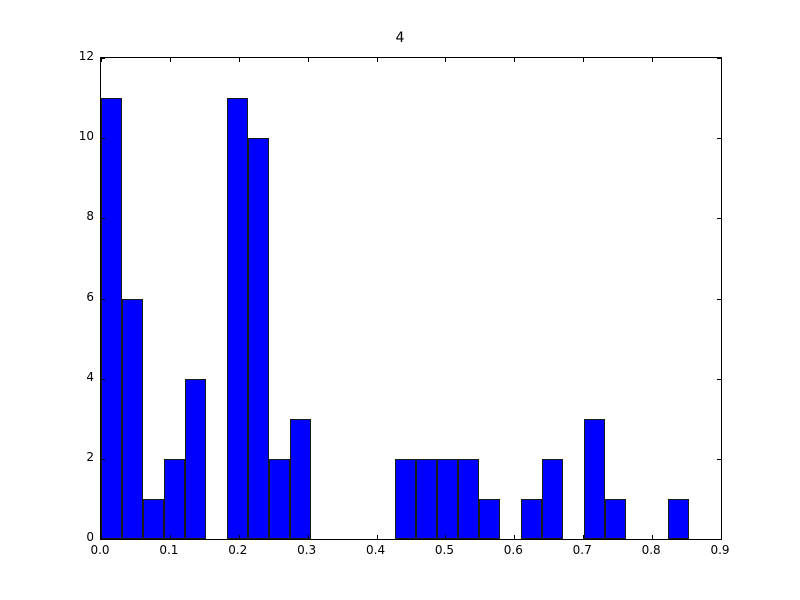 This screenshot has height=600, width=800. I want to click on y-axis-tick-label-text: 10, so click(86, 136).